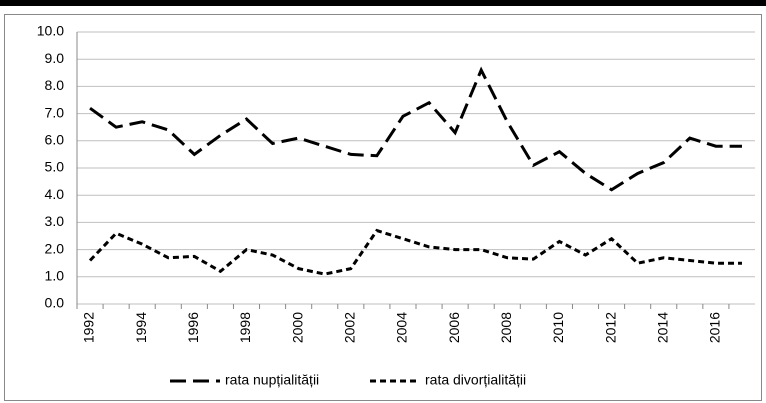 The height and width of the screenshot is (403, 766). Describe the element at coordinates (350, 327) in the screenshot. I see `x-tick-label: 2002` at that location.